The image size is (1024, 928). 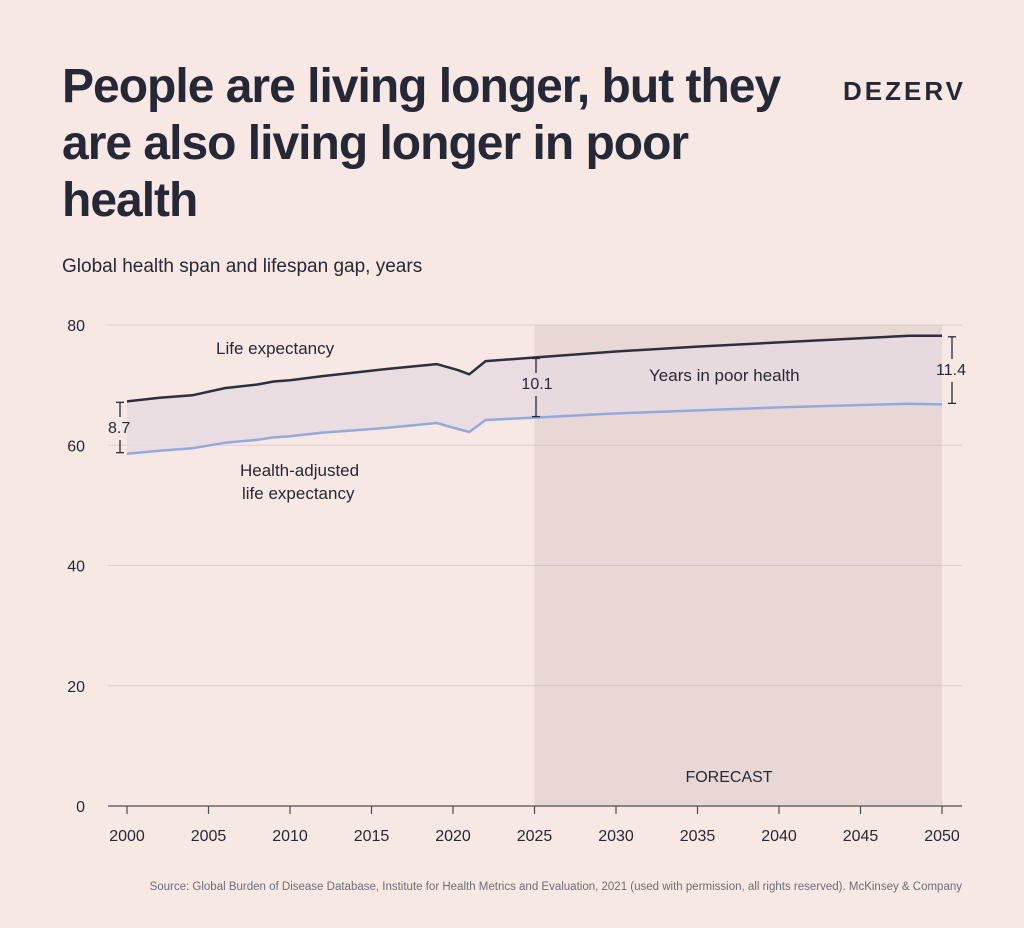 What do you see at coordinates (80, 807) in the screenshot?
I see `y-tick-label: 0` at bounding box center [80, 807].